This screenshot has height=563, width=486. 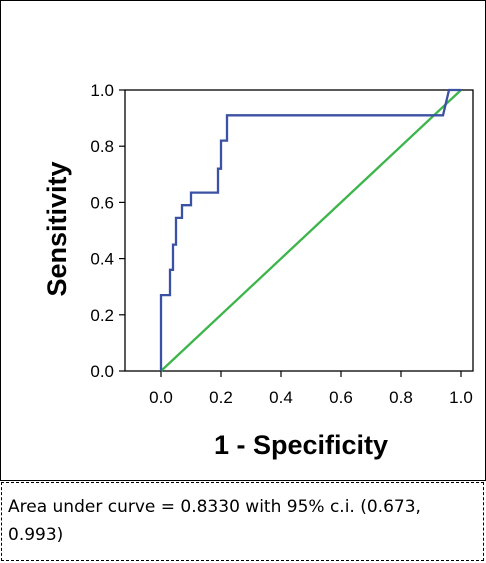 What do you see at coordinates (461, 397) in the screenshot?
I see `x-tick-label-5: 1.0` at bounding box center [461, 397].